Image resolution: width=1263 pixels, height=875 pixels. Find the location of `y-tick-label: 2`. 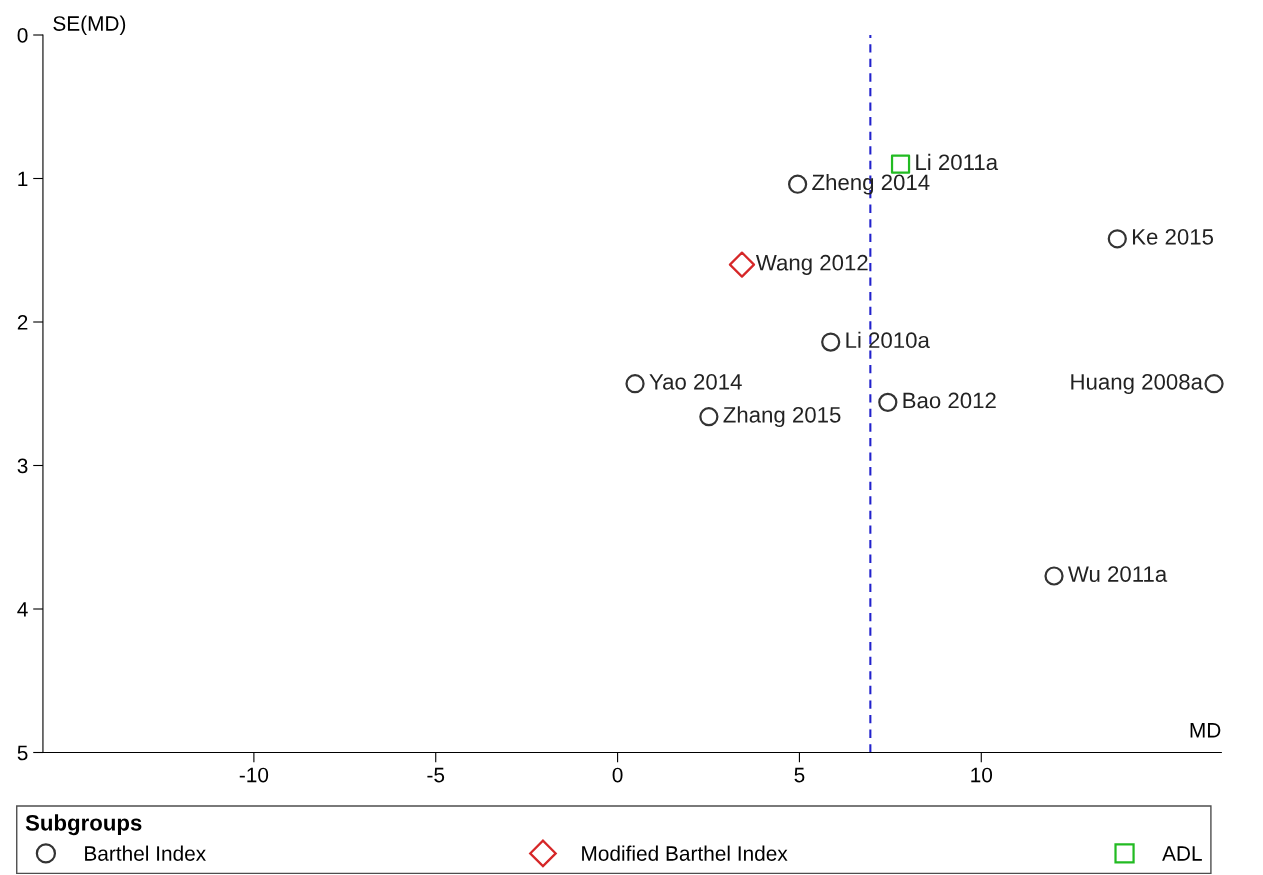

y-tick-label: 2 is located at coordinates (22, 322).